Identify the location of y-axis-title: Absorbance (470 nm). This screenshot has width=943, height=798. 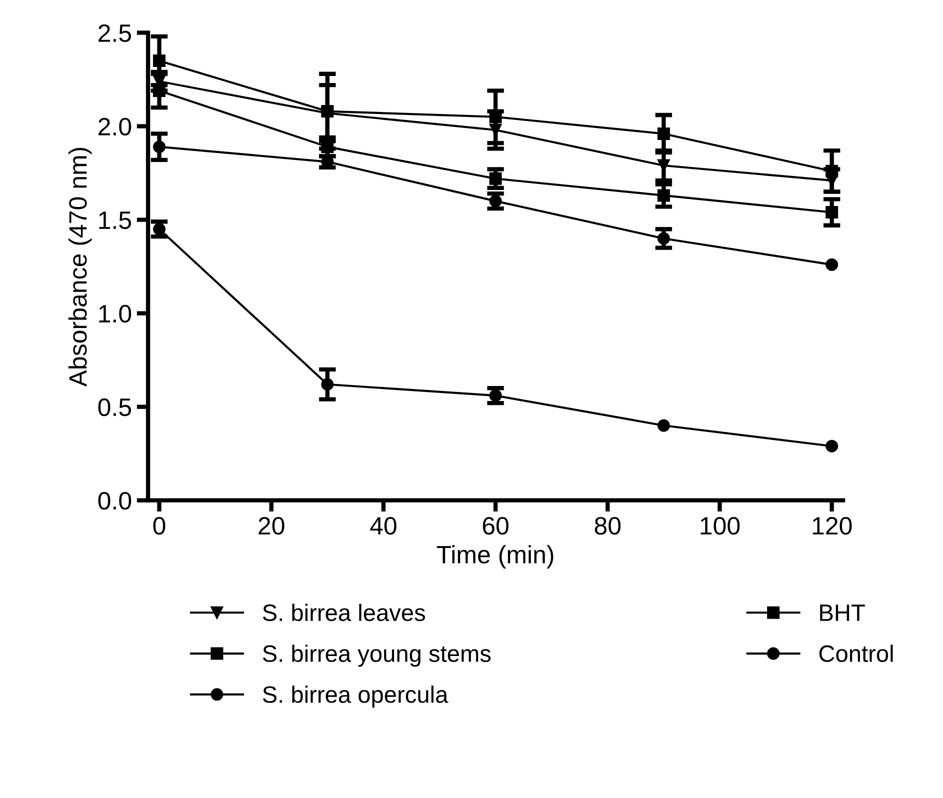
(80, 267).